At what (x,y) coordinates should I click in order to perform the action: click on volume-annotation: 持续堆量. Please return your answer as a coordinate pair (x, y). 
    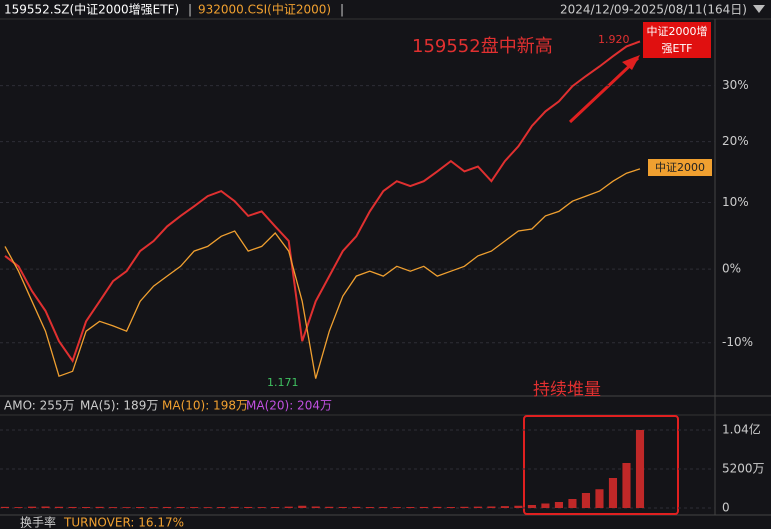
    Looking at the image, I should click on (567, 390).